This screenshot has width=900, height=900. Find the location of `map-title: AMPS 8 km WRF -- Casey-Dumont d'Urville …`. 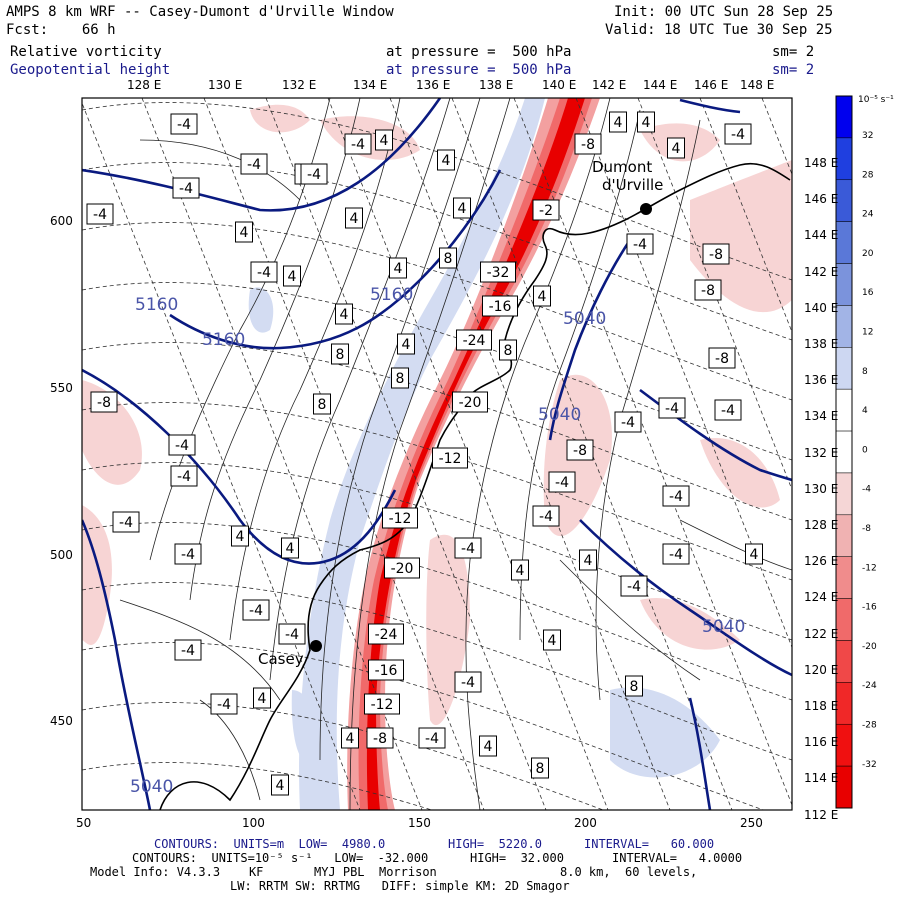

map-title: AMPS 8 km WRF -- Casey-Dumont d'Urville … is located at coordinates (200, 12).